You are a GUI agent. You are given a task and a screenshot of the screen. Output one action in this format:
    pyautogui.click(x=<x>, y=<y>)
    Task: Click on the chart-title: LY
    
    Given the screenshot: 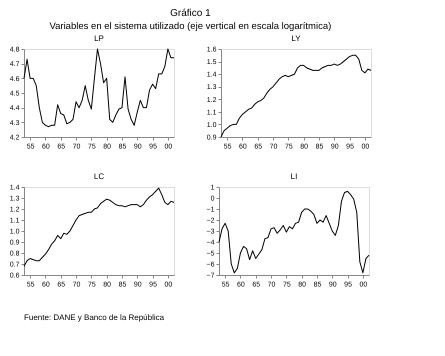 What is the action you would take?
    pyautogui.click(x=296, y=38)
    